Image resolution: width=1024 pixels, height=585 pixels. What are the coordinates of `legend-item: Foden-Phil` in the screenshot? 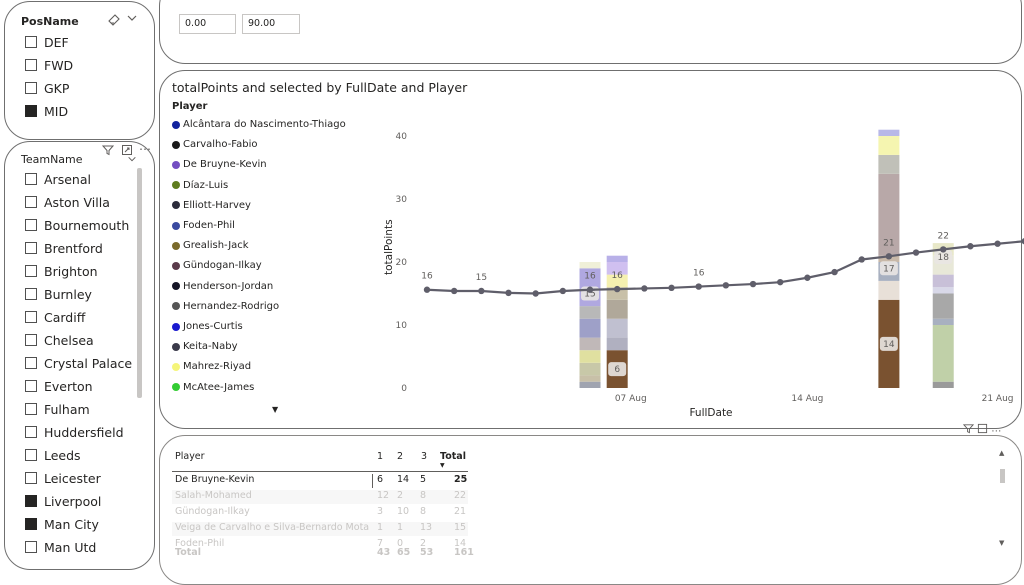 It's located at (203, 225).